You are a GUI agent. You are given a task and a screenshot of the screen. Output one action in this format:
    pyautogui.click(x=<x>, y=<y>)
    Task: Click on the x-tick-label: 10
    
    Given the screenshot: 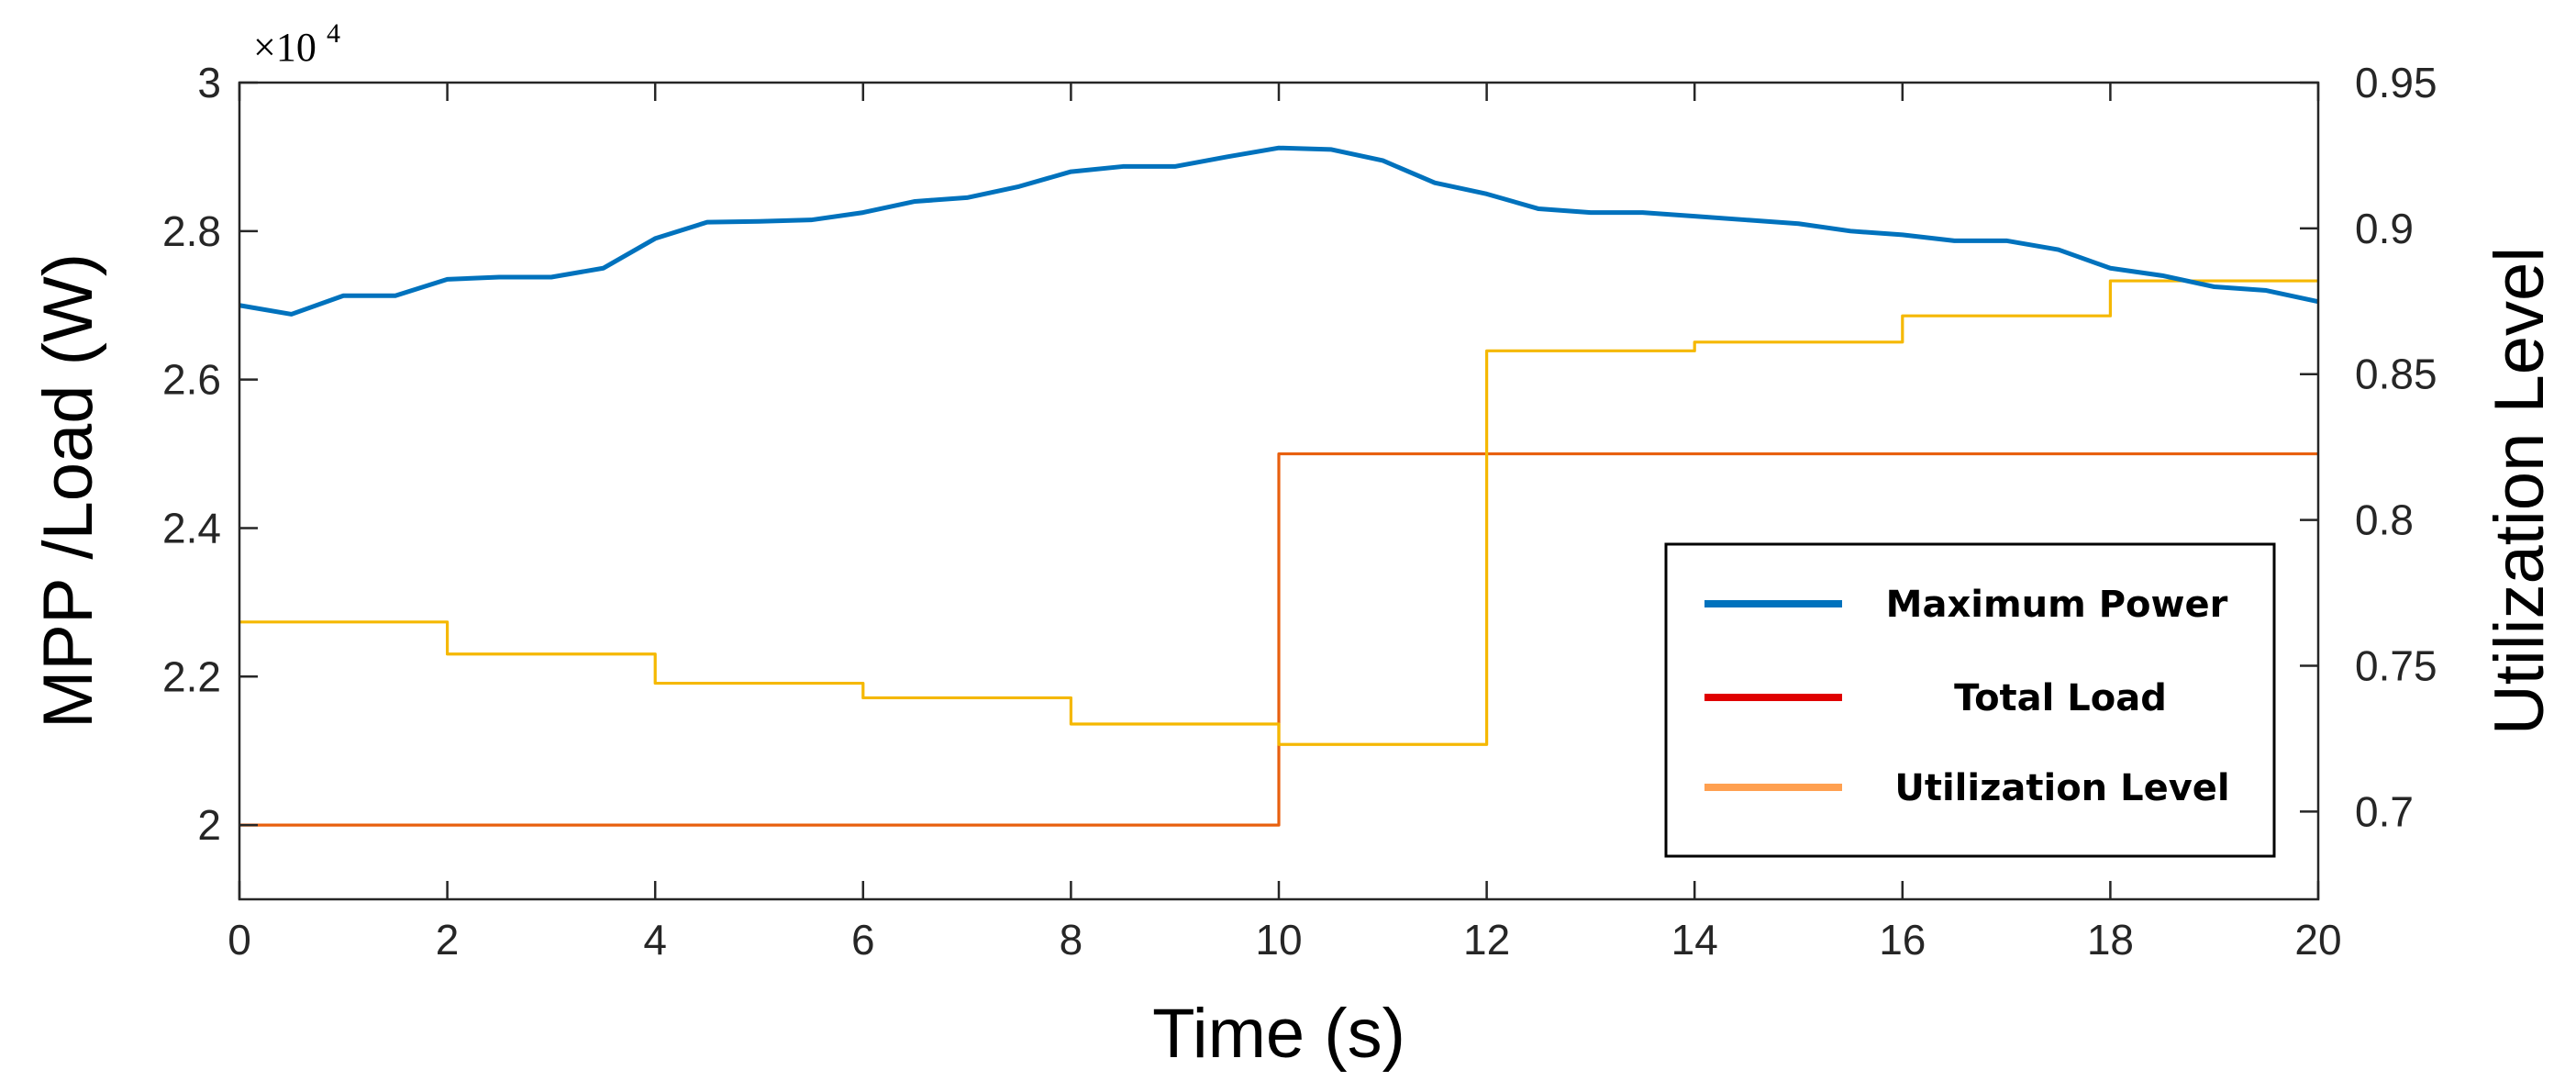 What is the action you would take?
    pyautogui.click(x=1278, y=940)
    